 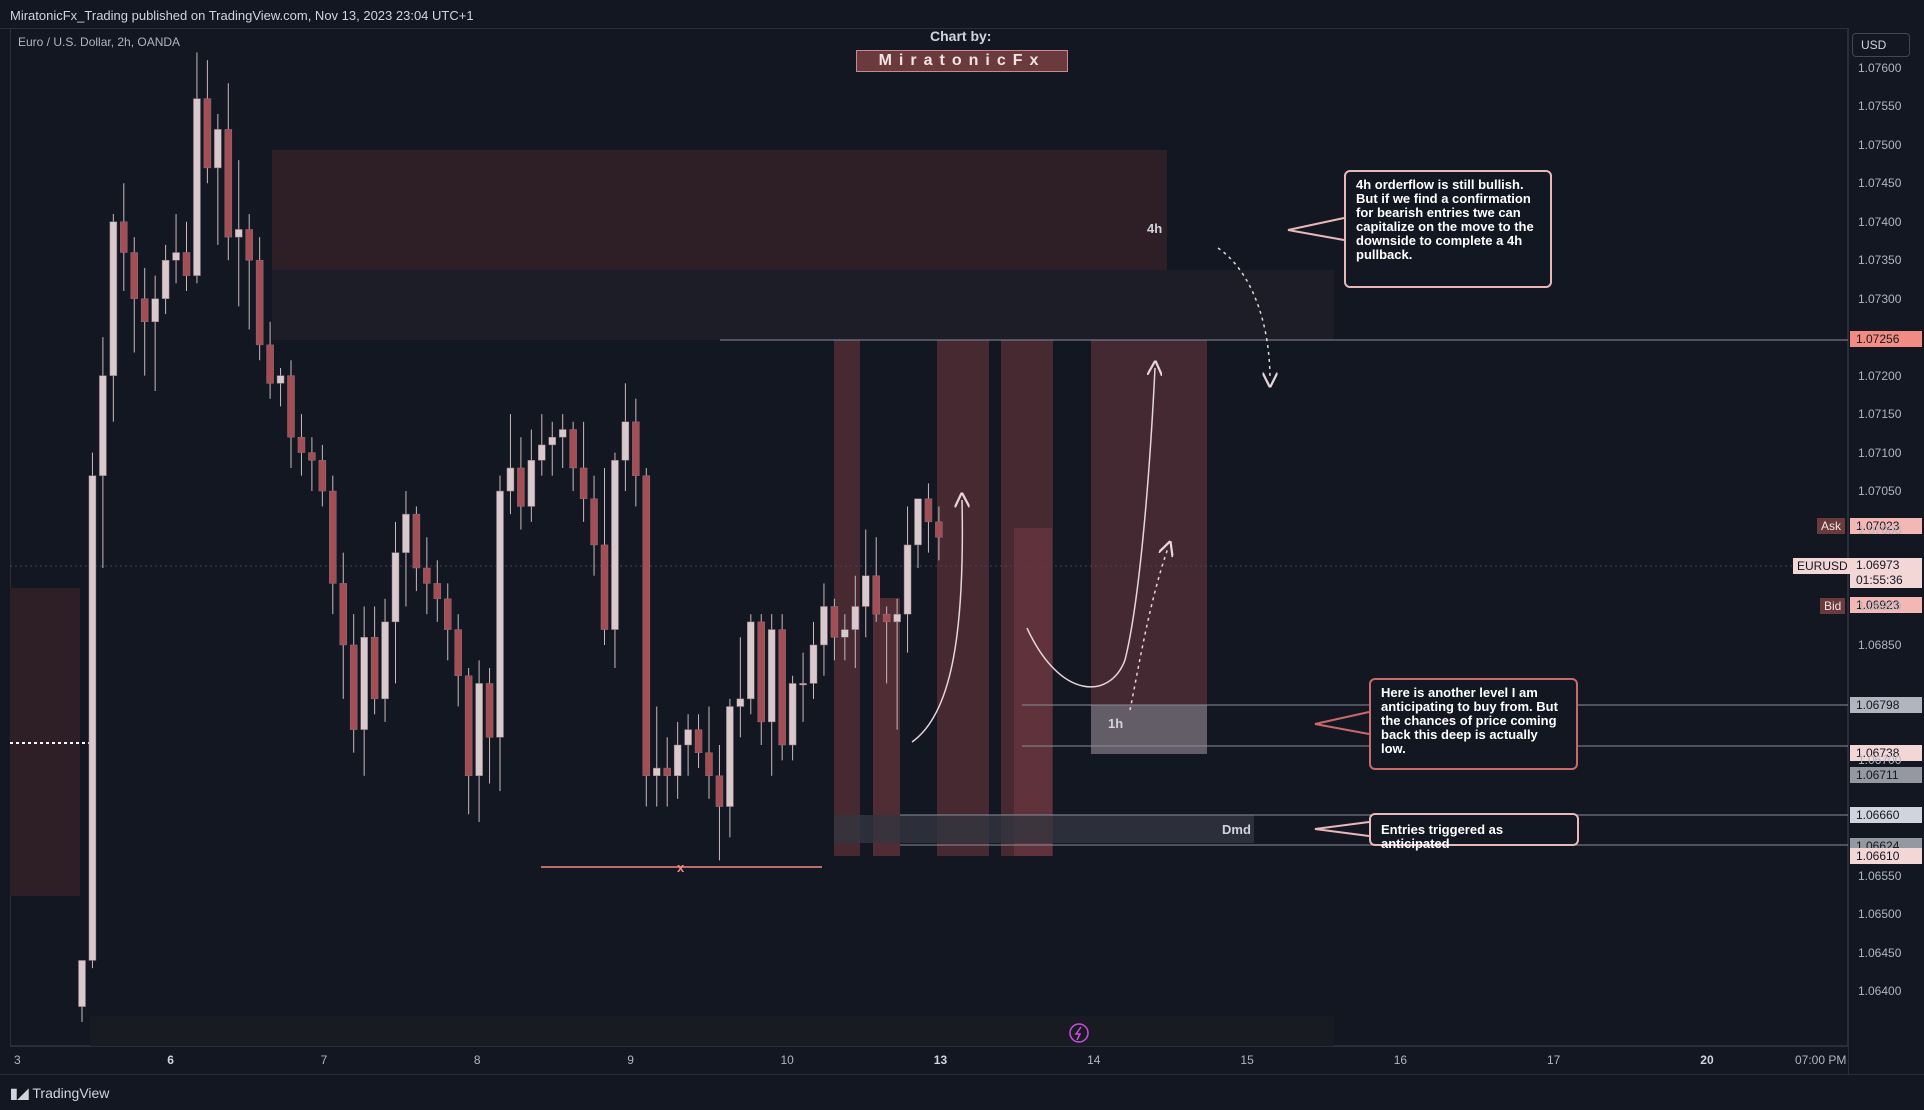 I want to click on price-tick-label: 1.07400, so click(x=1880, y=221).